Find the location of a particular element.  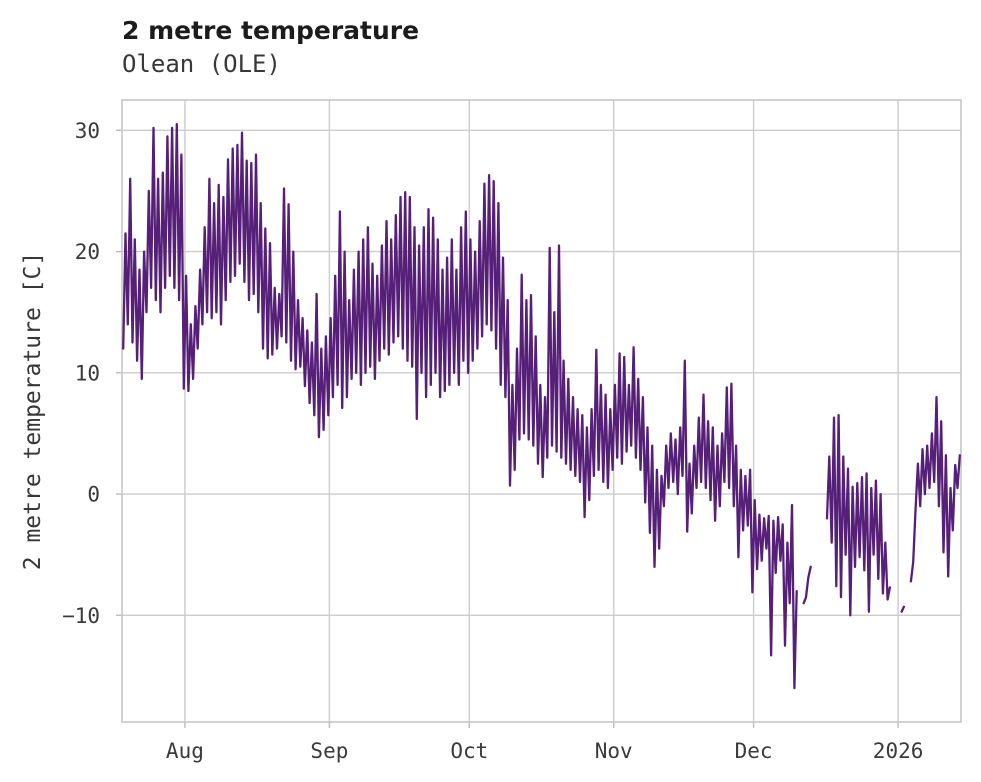

y-tick-label: 20 is located at coordinates (87, 252).